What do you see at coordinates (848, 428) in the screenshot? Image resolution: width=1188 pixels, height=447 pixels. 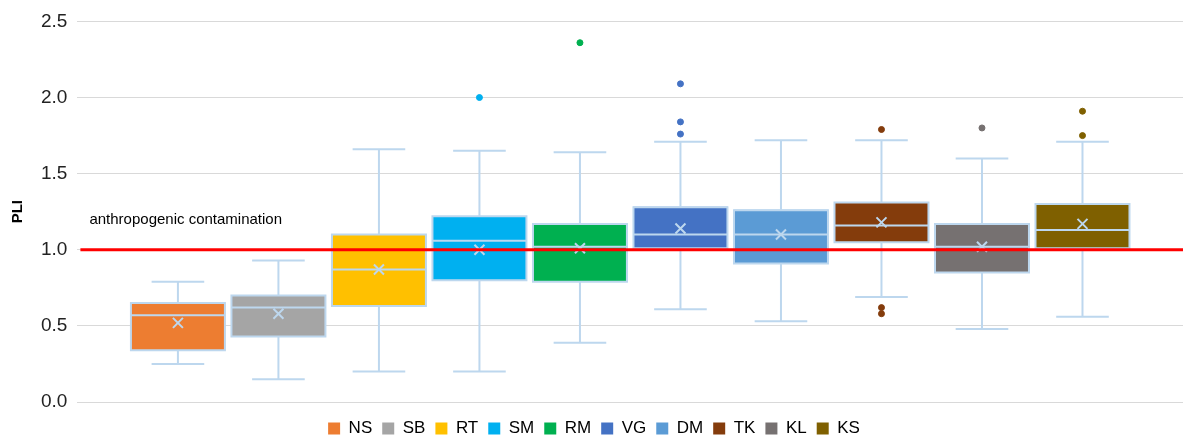 I see `legend-label: KS` at bounding box center [848, 428].